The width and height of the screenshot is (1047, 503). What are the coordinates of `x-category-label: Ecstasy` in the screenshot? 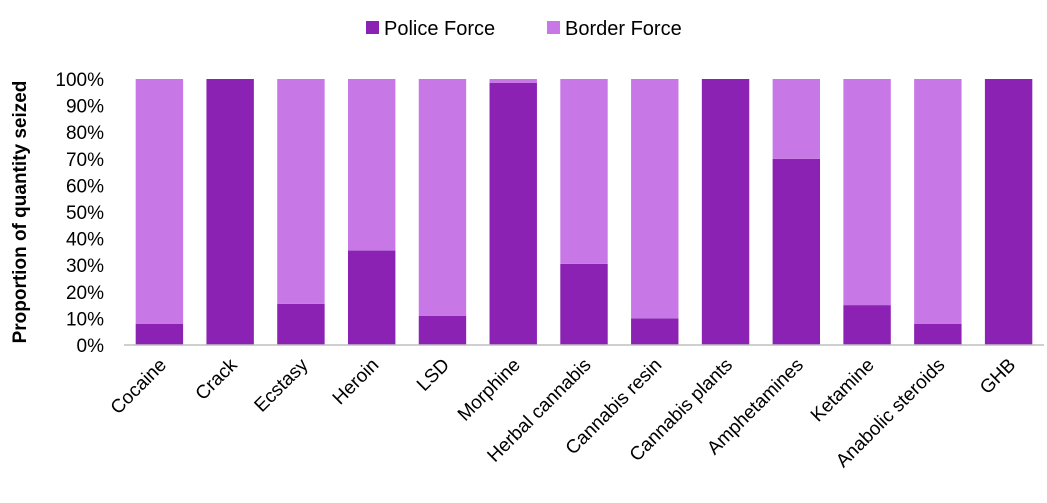 It's located at (282, 385).